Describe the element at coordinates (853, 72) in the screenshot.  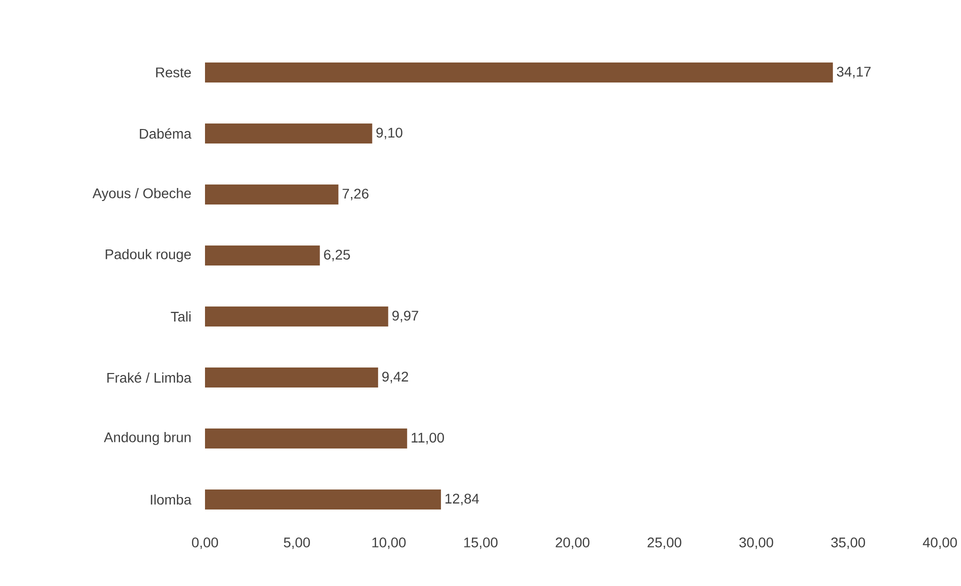
I see `data-label: 34,17` at that location.